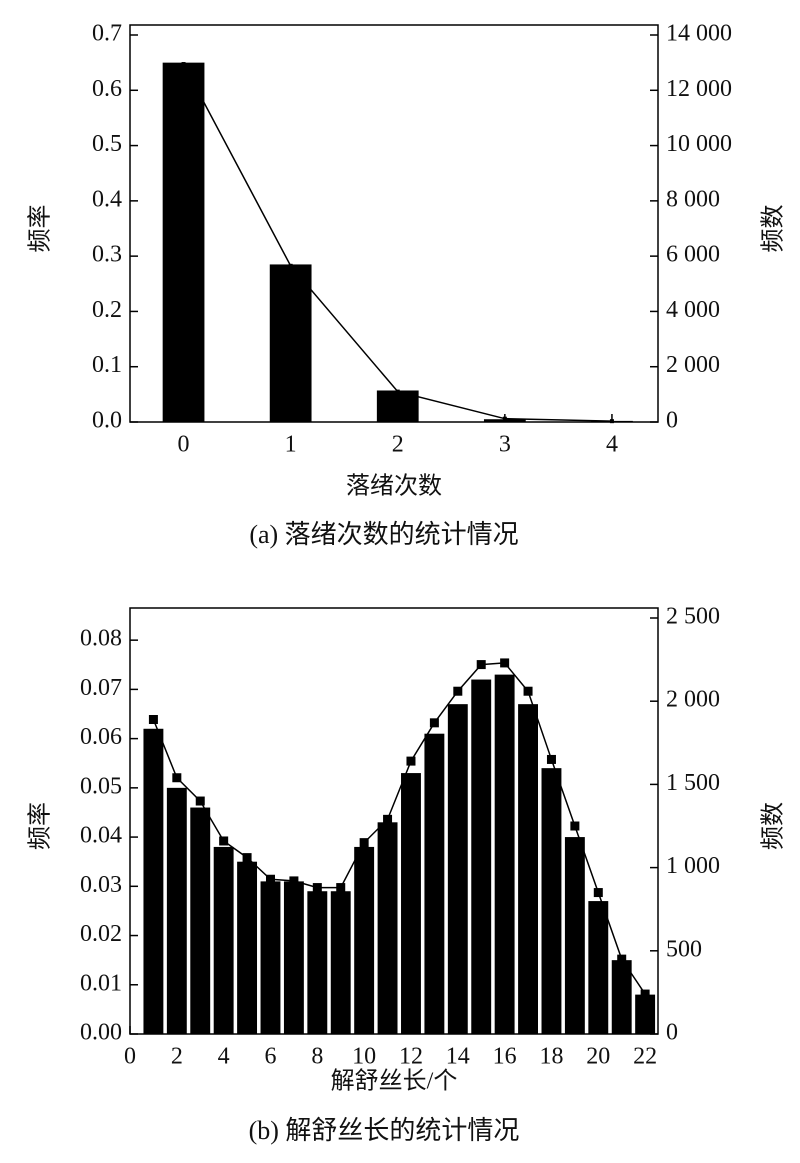  Describe the element at coordinates (101, 983) in the screenshot. I see `y-tick-label: 0.01` at that location.